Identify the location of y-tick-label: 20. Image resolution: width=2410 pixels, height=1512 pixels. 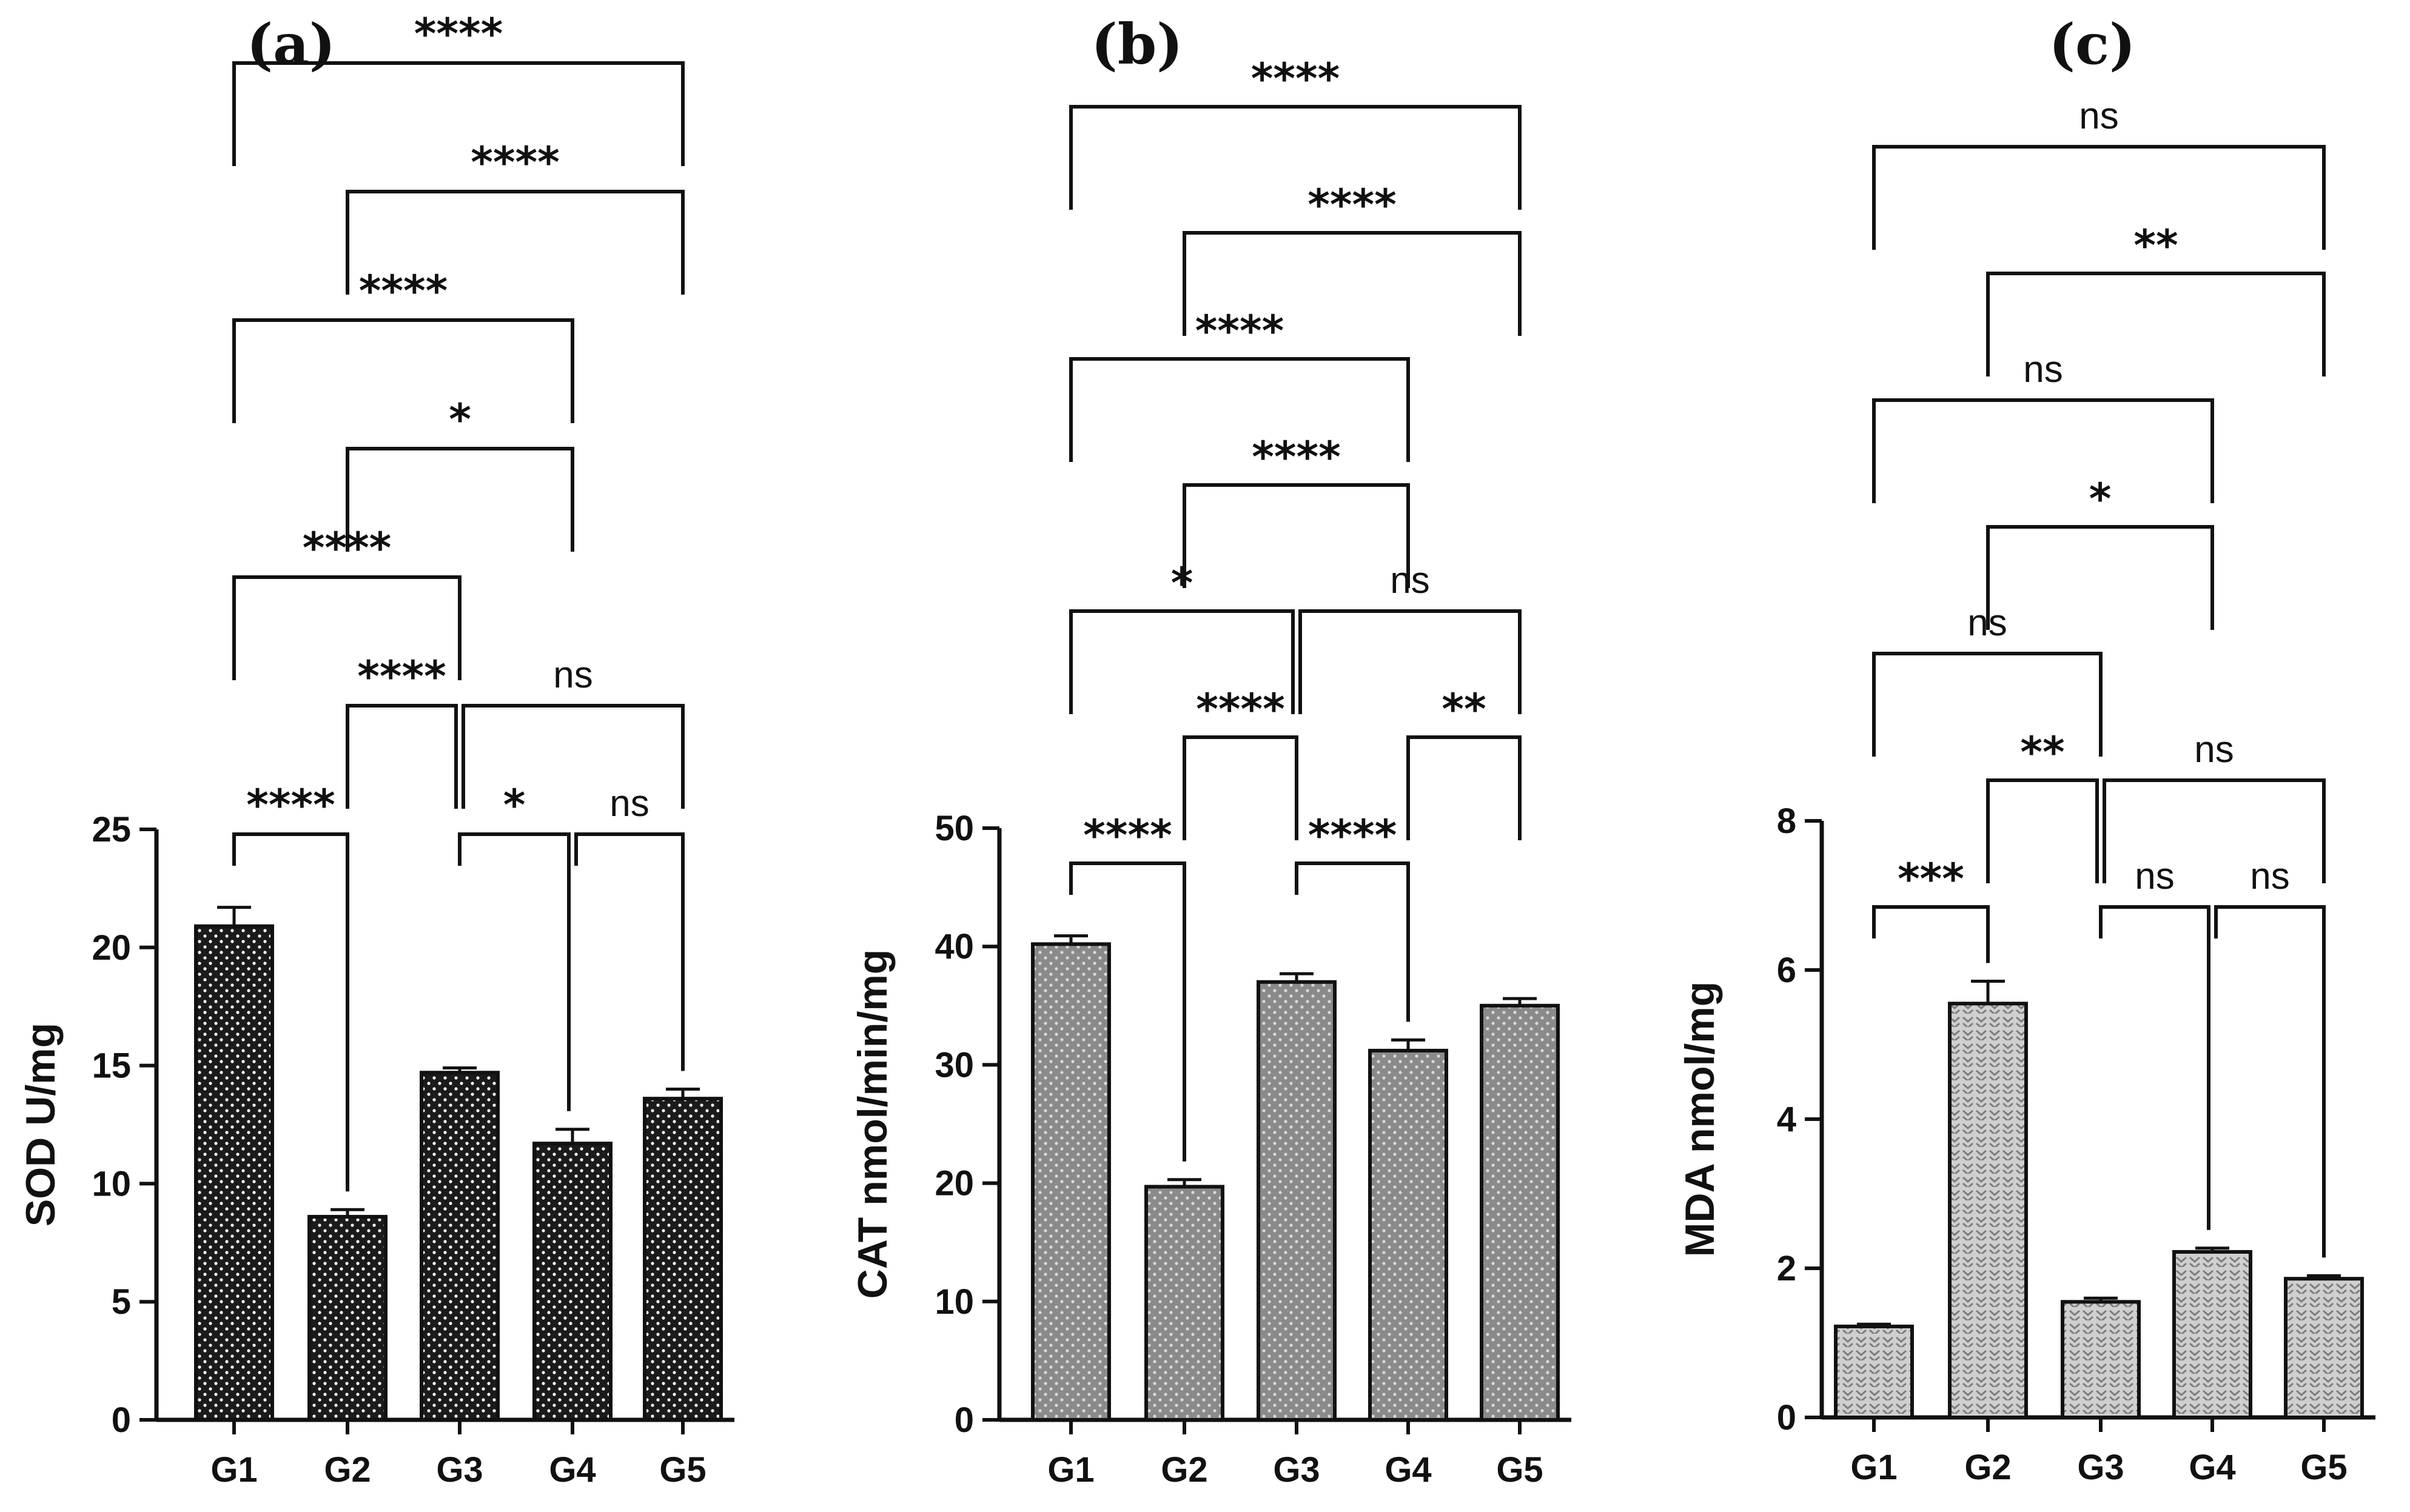
(111, 948).